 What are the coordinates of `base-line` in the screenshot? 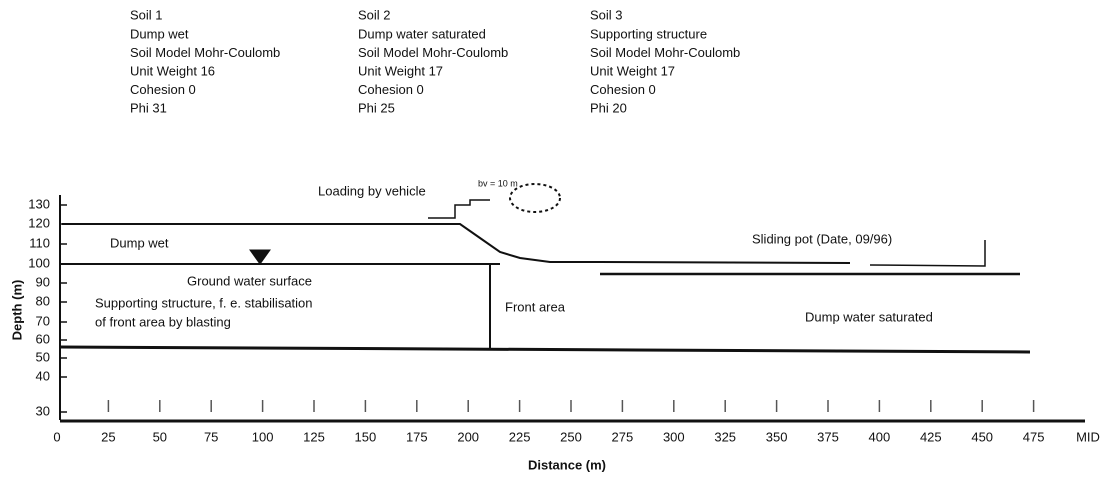 It's located at (545, 349).